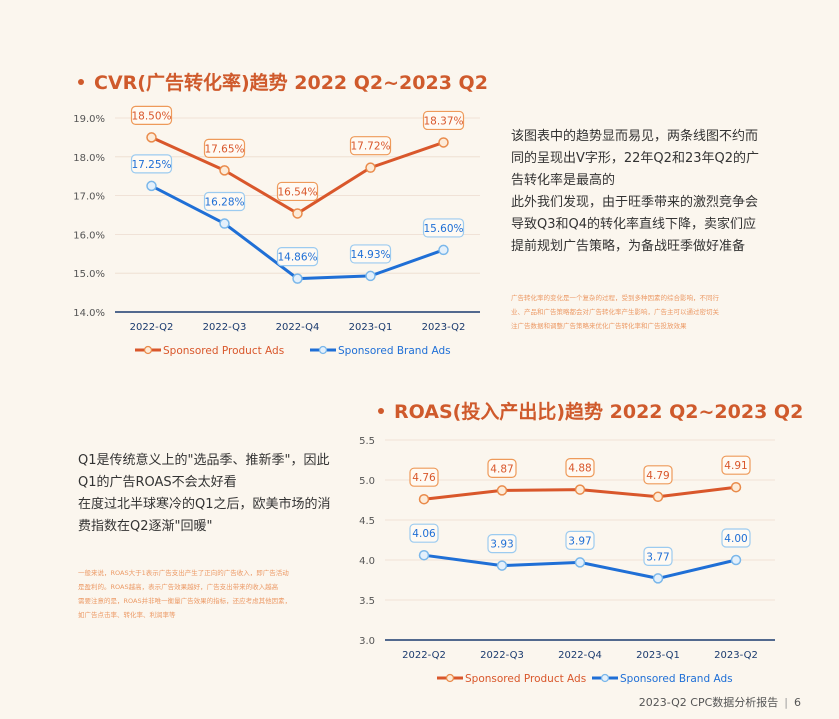  Describe the element at coordinates (370, 255) in the screenshot. I see `data-label: 14.93%` at that location.